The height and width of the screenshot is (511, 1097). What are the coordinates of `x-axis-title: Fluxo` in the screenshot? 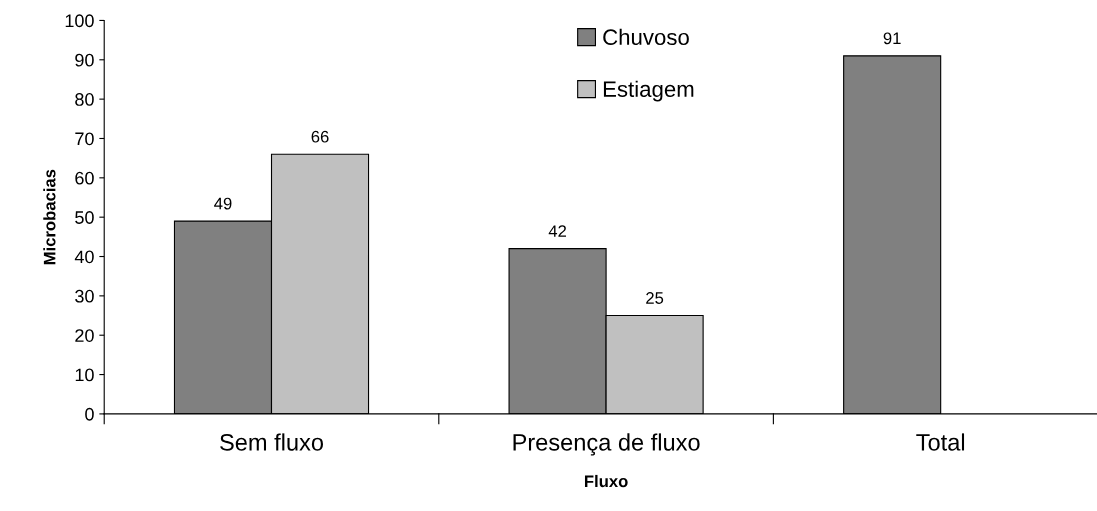 It's located at (606, 481).